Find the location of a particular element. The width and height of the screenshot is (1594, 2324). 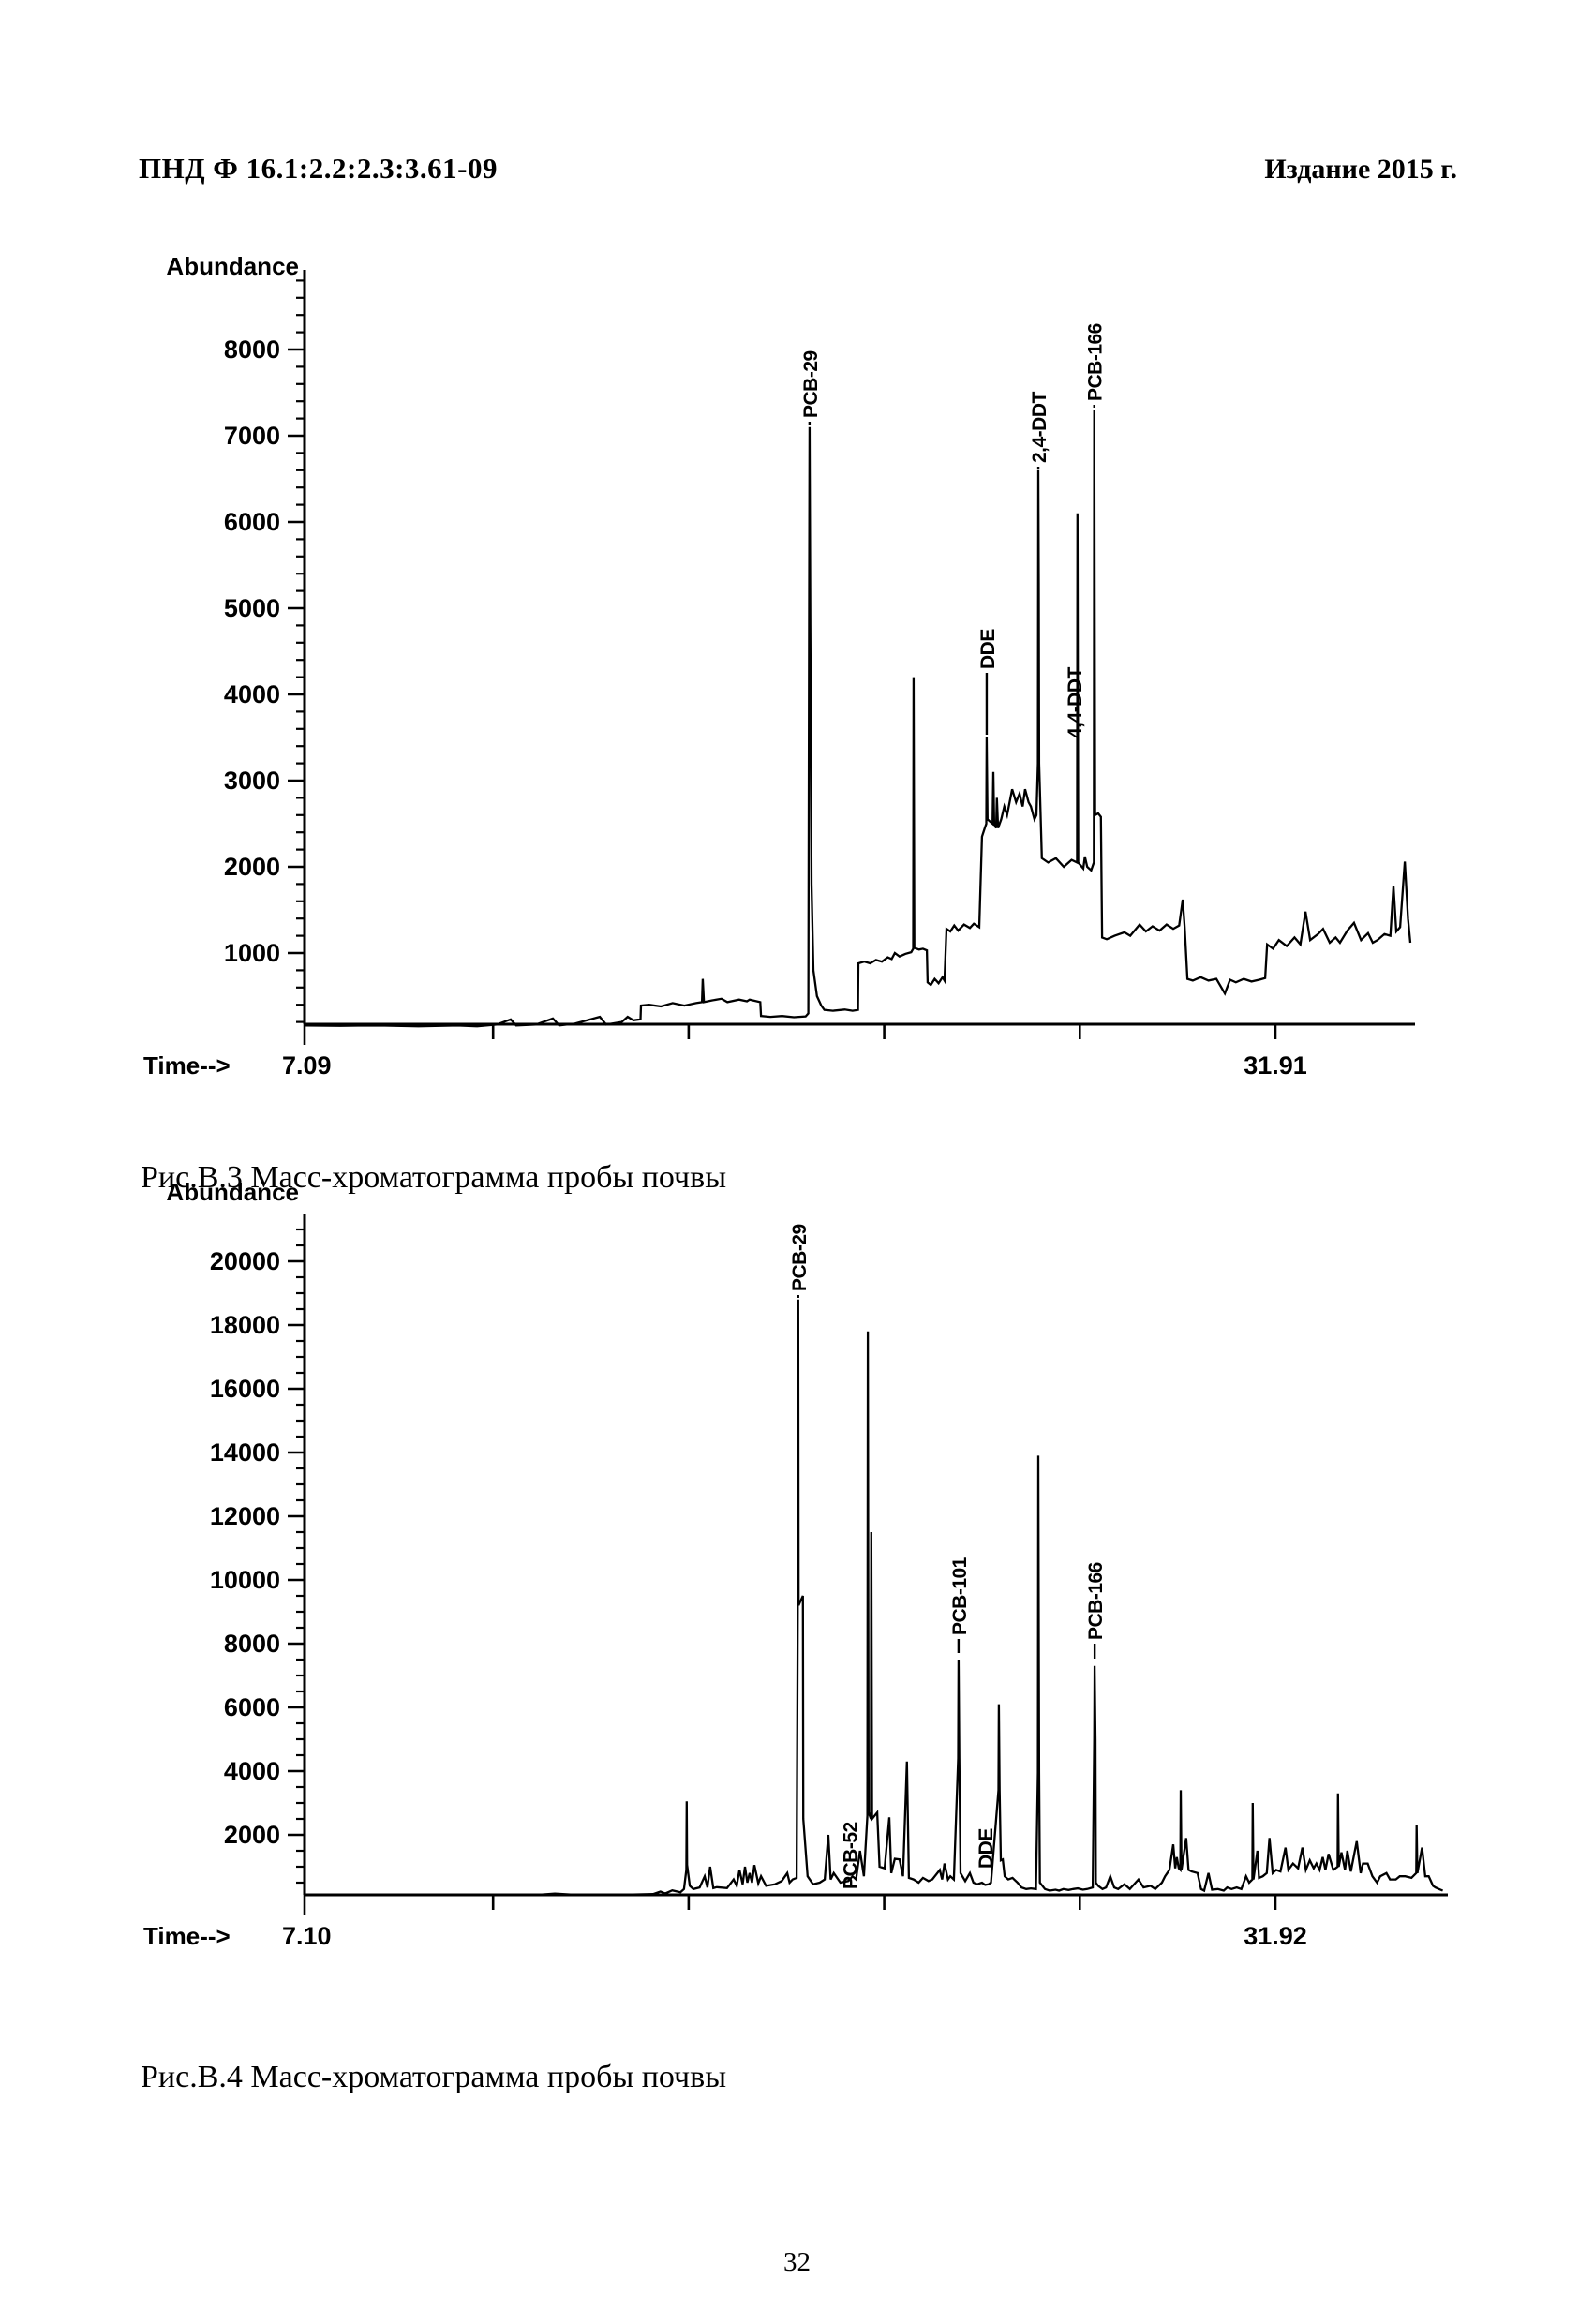

figure-caption-b3: Рис.В.3 Масс-хроматограмма пробы почвы is located at coordinates (434, 1177).